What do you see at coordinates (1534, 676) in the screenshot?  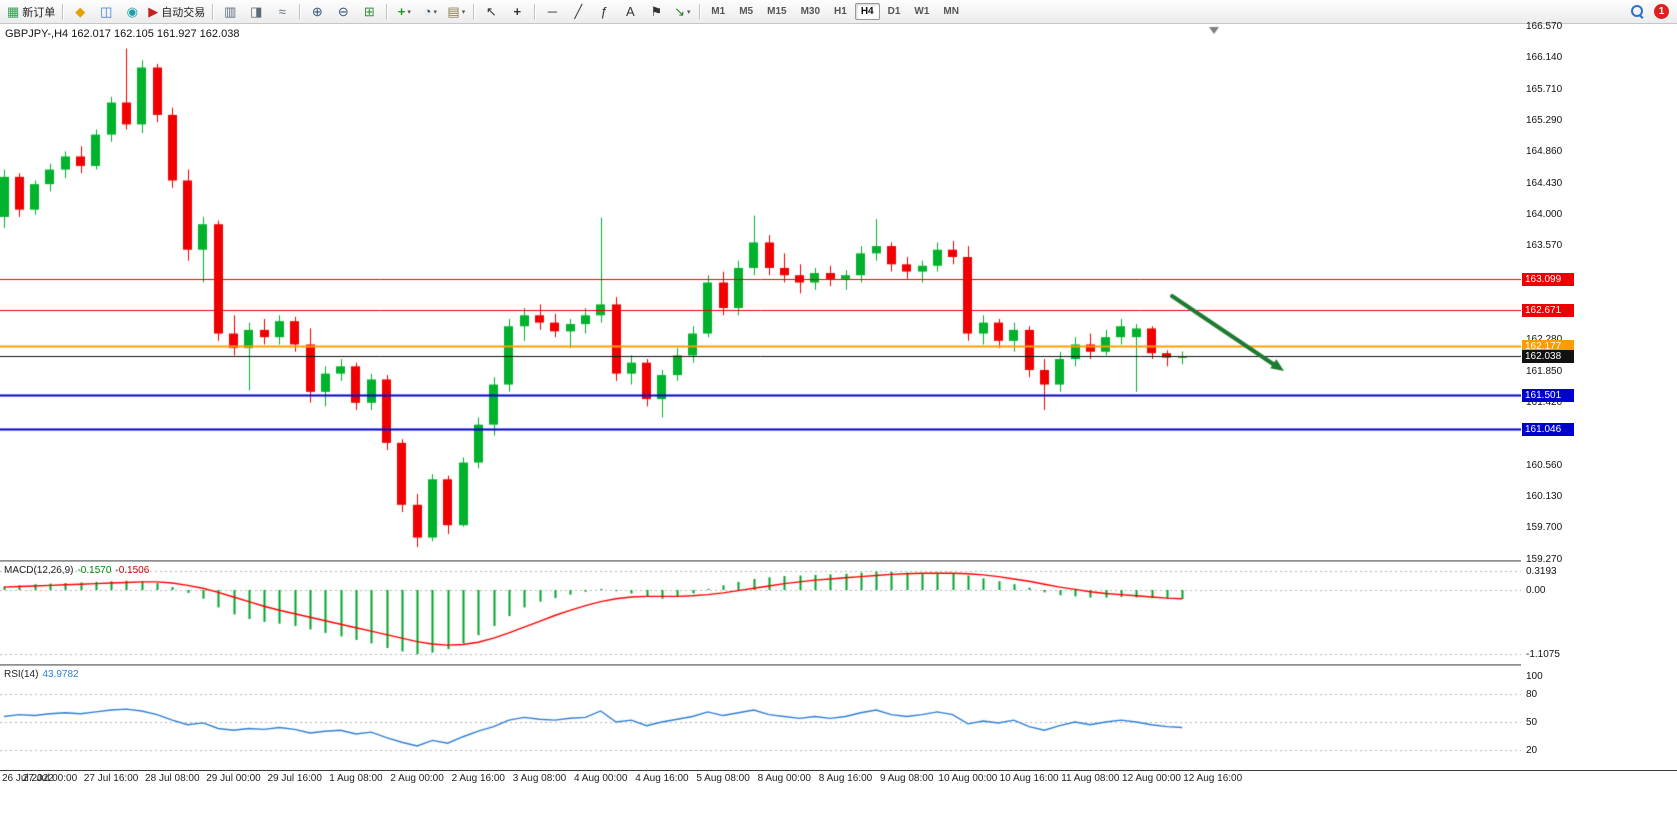 I see `rsi-level-label: 100` at bounding box center [1534, 676].